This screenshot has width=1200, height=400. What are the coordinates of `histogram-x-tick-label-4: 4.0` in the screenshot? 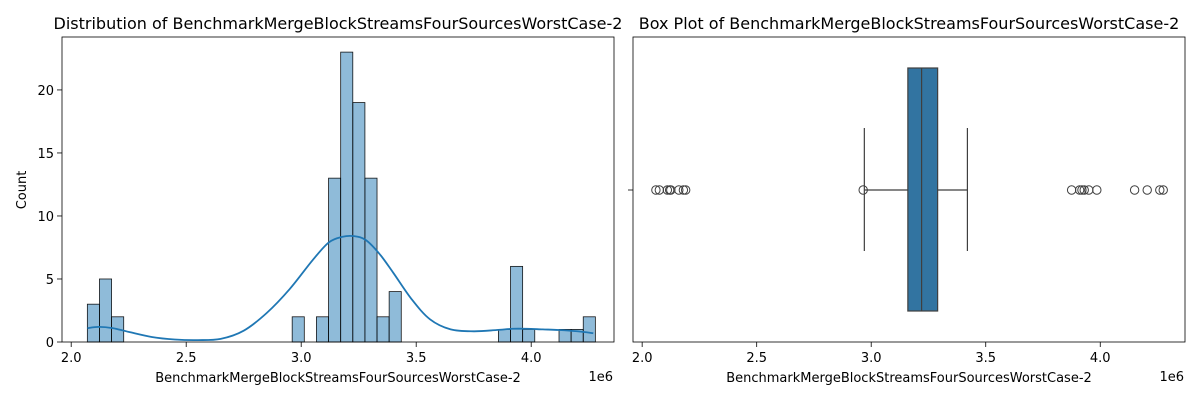 It's located at (531, 358).